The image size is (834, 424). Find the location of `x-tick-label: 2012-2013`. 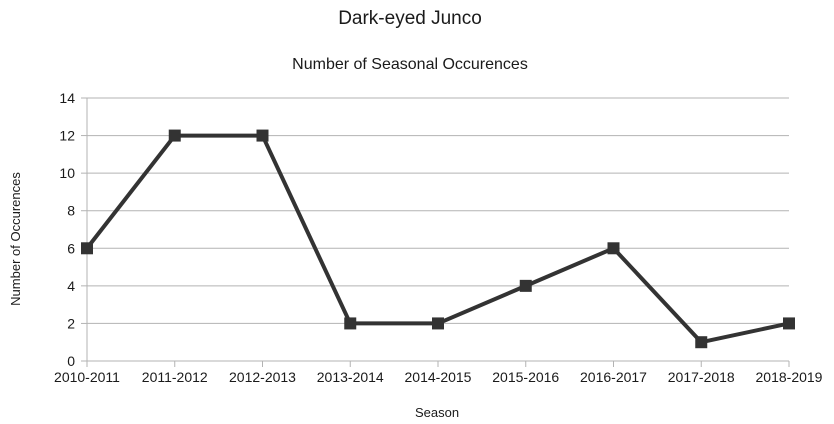

x-tick-label: 2012-2013 is located at coordinates (262, 377).